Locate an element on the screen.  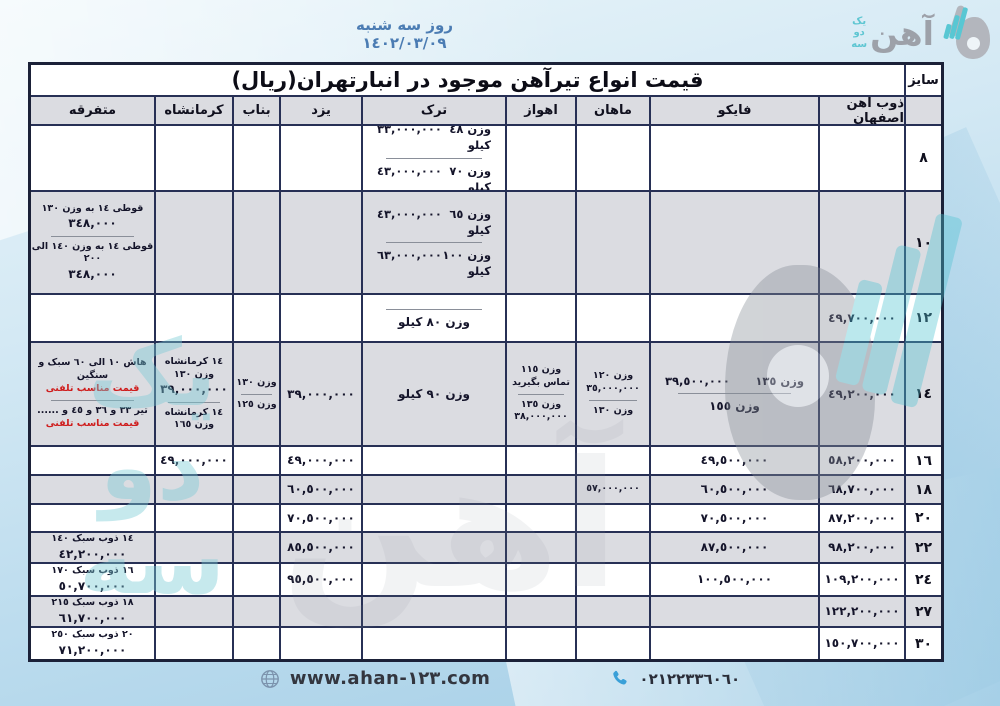
cell-text: ٨٥,٥٠٠,٠٠٠ is located at coordinates (321, 547).